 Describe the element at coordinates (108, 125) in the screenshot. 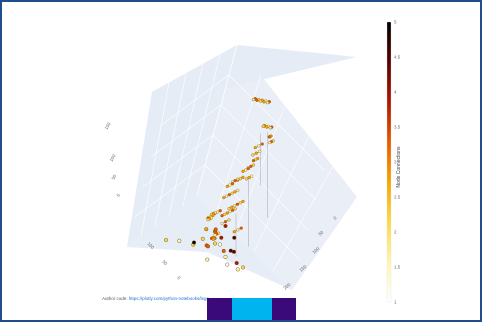

I see `z-tick-label: 150` at that location.